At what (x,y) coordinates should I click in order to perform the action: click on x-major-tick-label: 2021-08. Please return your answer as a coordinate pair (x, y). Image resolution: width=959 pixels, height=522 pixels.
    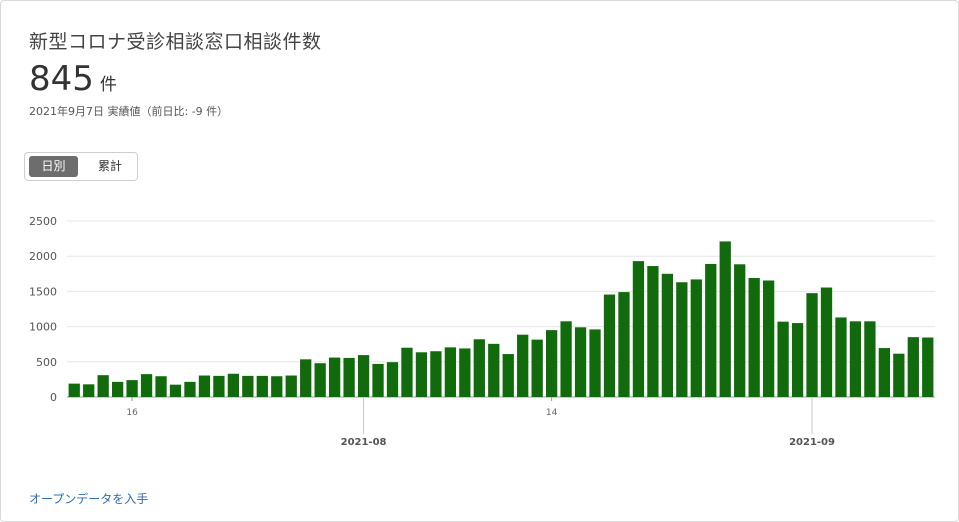
    Looking at the image, I should click on (364, 442).